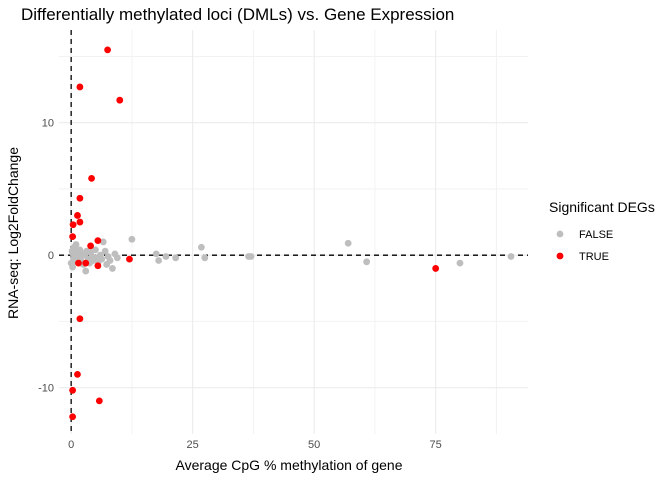  Describe the element at coordinates (51, 256) in the screenshot. I see `y-tick-label: 0` at that location.